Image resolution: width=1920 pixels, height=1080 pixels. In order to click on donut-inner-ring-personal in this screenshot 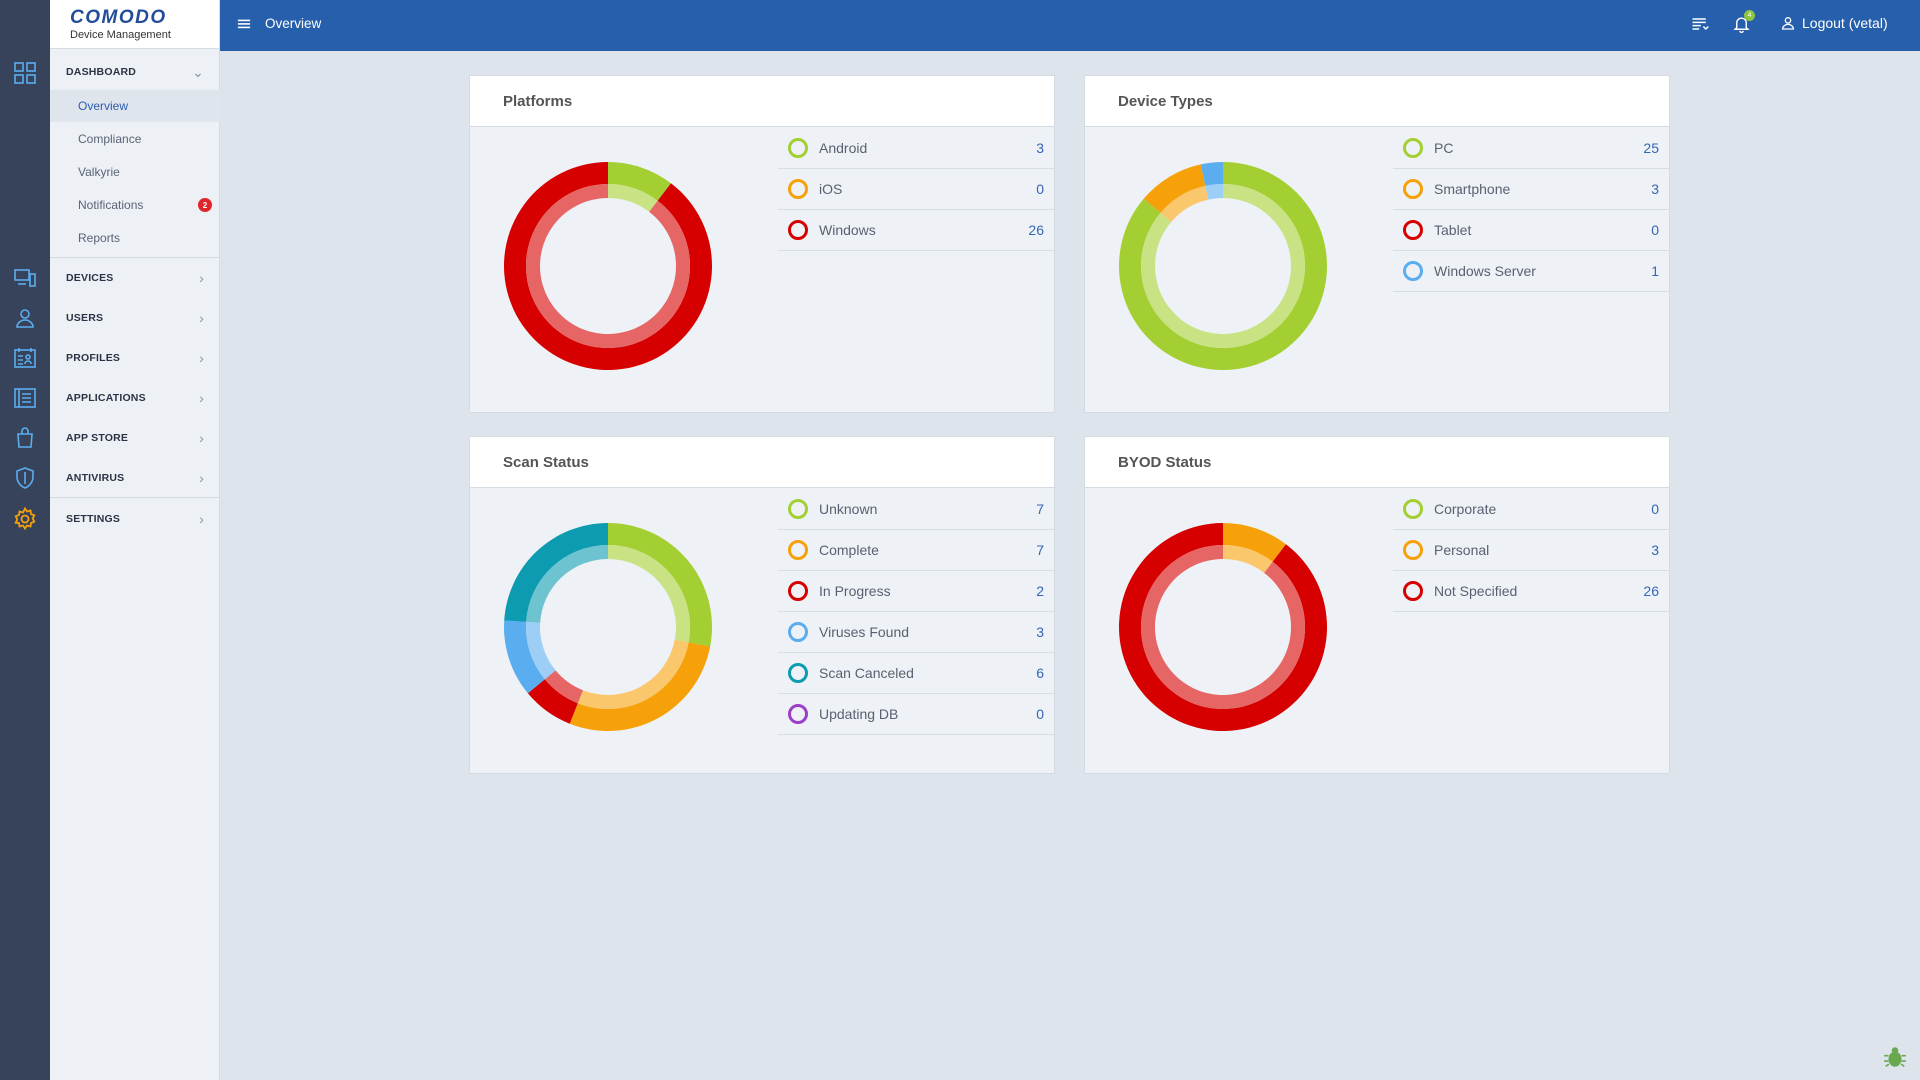, I will do `click(1248, 559)`.